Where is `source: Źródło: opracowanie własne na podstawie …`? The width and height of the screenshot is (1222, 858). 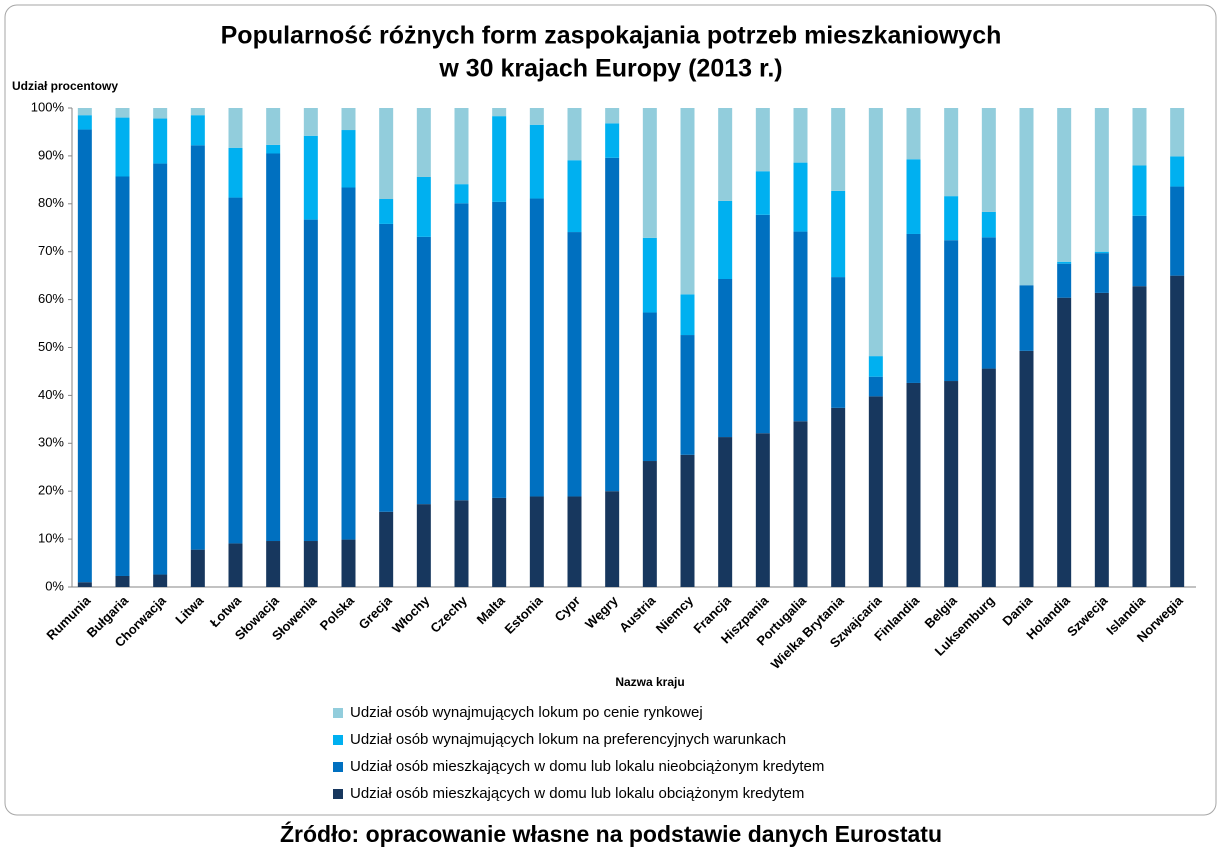
source: Źródło: opracowanie własne na podstawie … is located at coordinates (611, 833).